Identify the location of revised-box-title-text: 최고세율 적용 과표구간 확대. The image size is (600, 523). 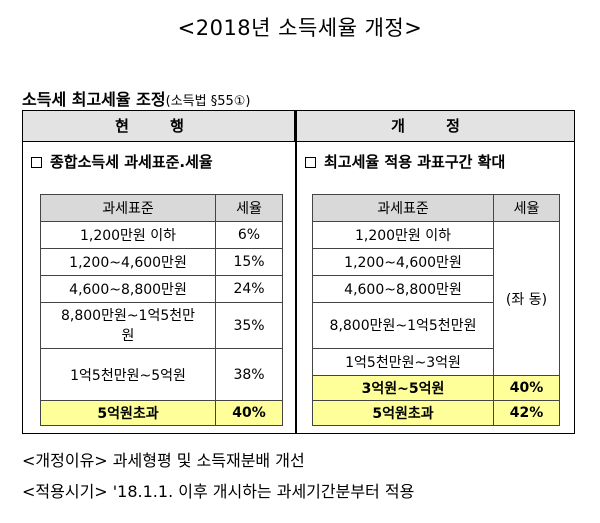
(415, 162).